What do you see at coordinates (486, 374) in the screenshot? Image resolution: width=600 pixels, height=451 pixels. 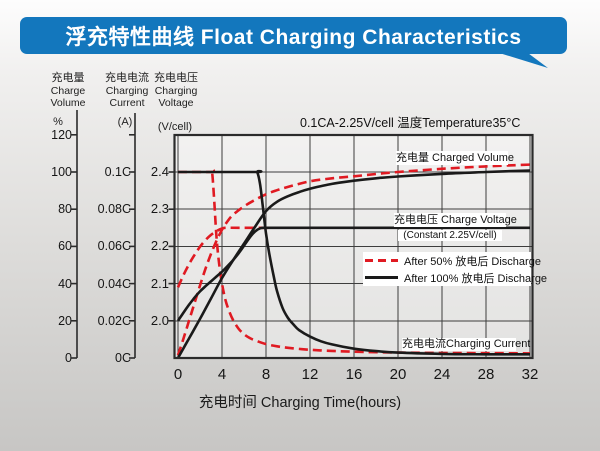 I see `x-tick-label: 28` at bounding box center [486, 374].